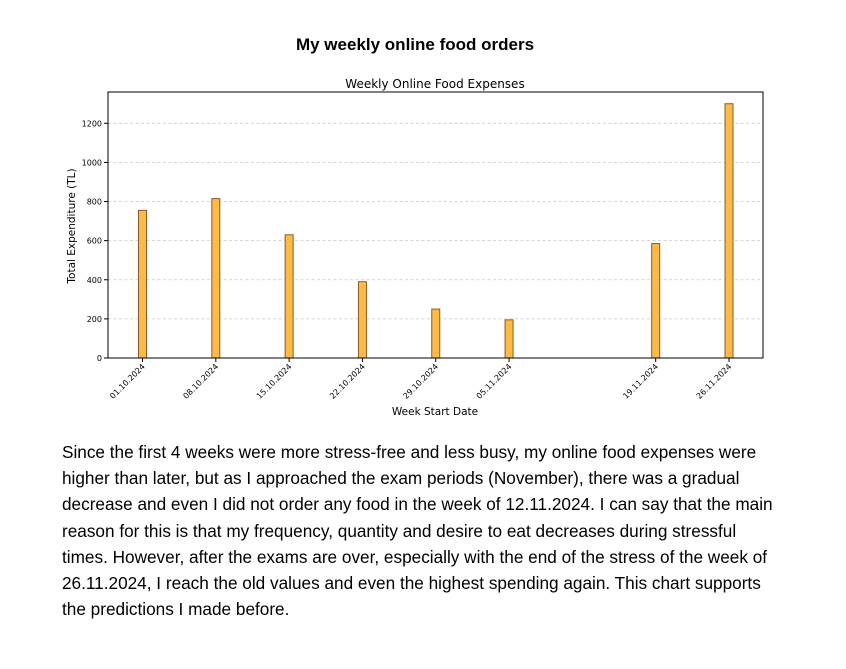 This screenshot has width=846, height=669. I want to click on y-tick-label: 1200, so click(92, 123).